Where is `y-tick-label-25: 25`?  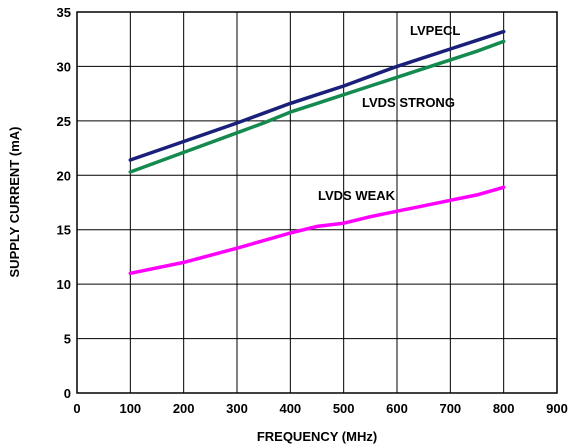 y-tick-label-25: 25 is located at coordinates (64, 121).